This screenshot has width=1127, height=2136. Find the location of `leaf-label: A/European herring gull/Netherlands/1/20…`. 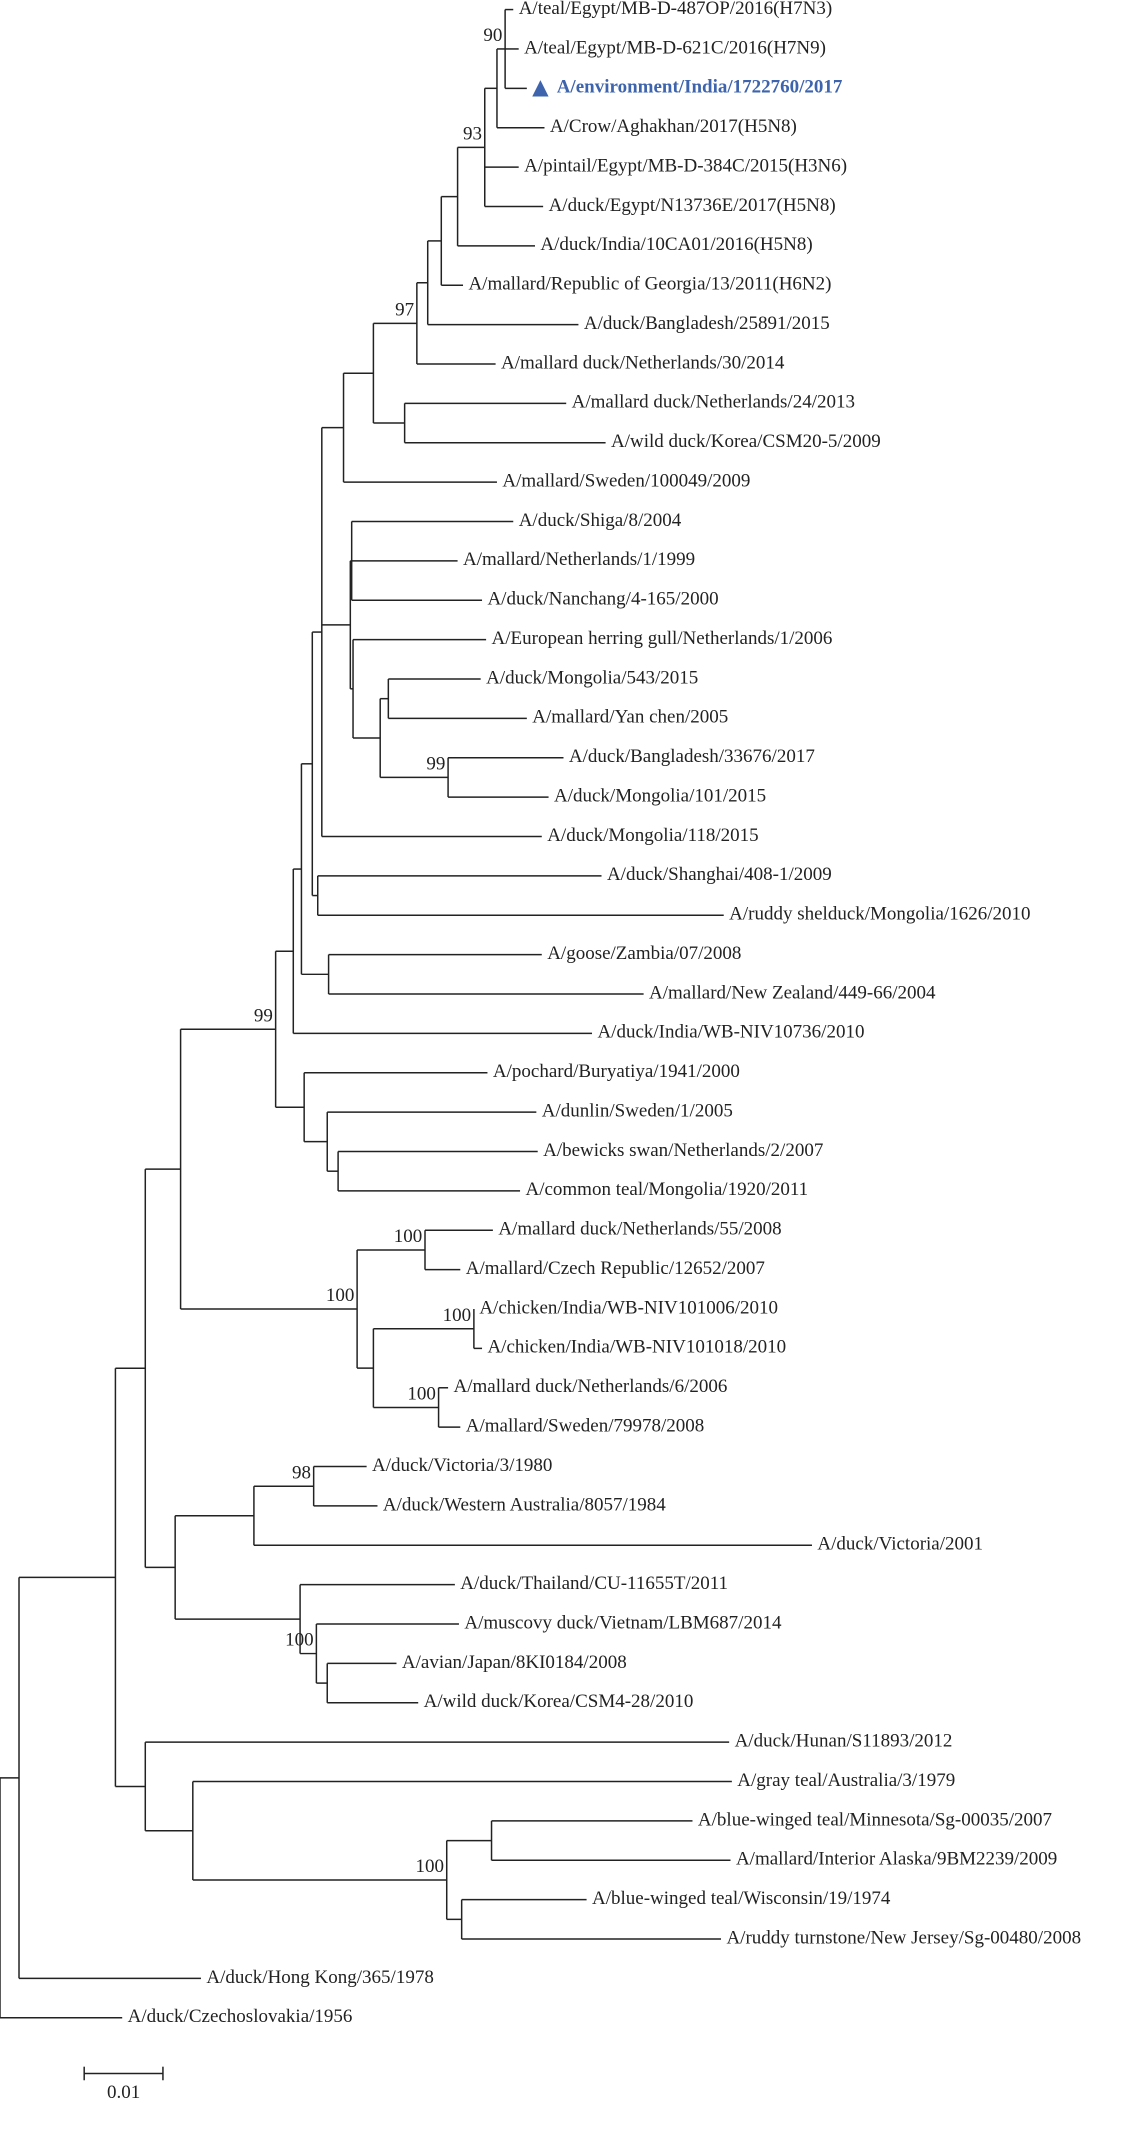

leaf-label: A/European herring gull/Netherlands/1/20… is located at coordinates (662, 638).